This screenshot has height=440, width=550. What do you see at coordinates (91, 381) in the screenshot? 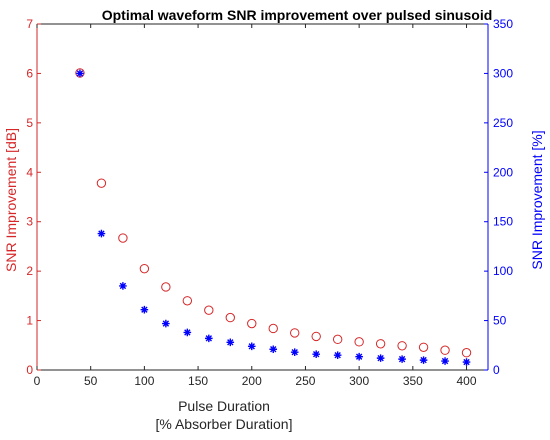
I see `x-tick-label: 50` at bounding box center [91, 381].